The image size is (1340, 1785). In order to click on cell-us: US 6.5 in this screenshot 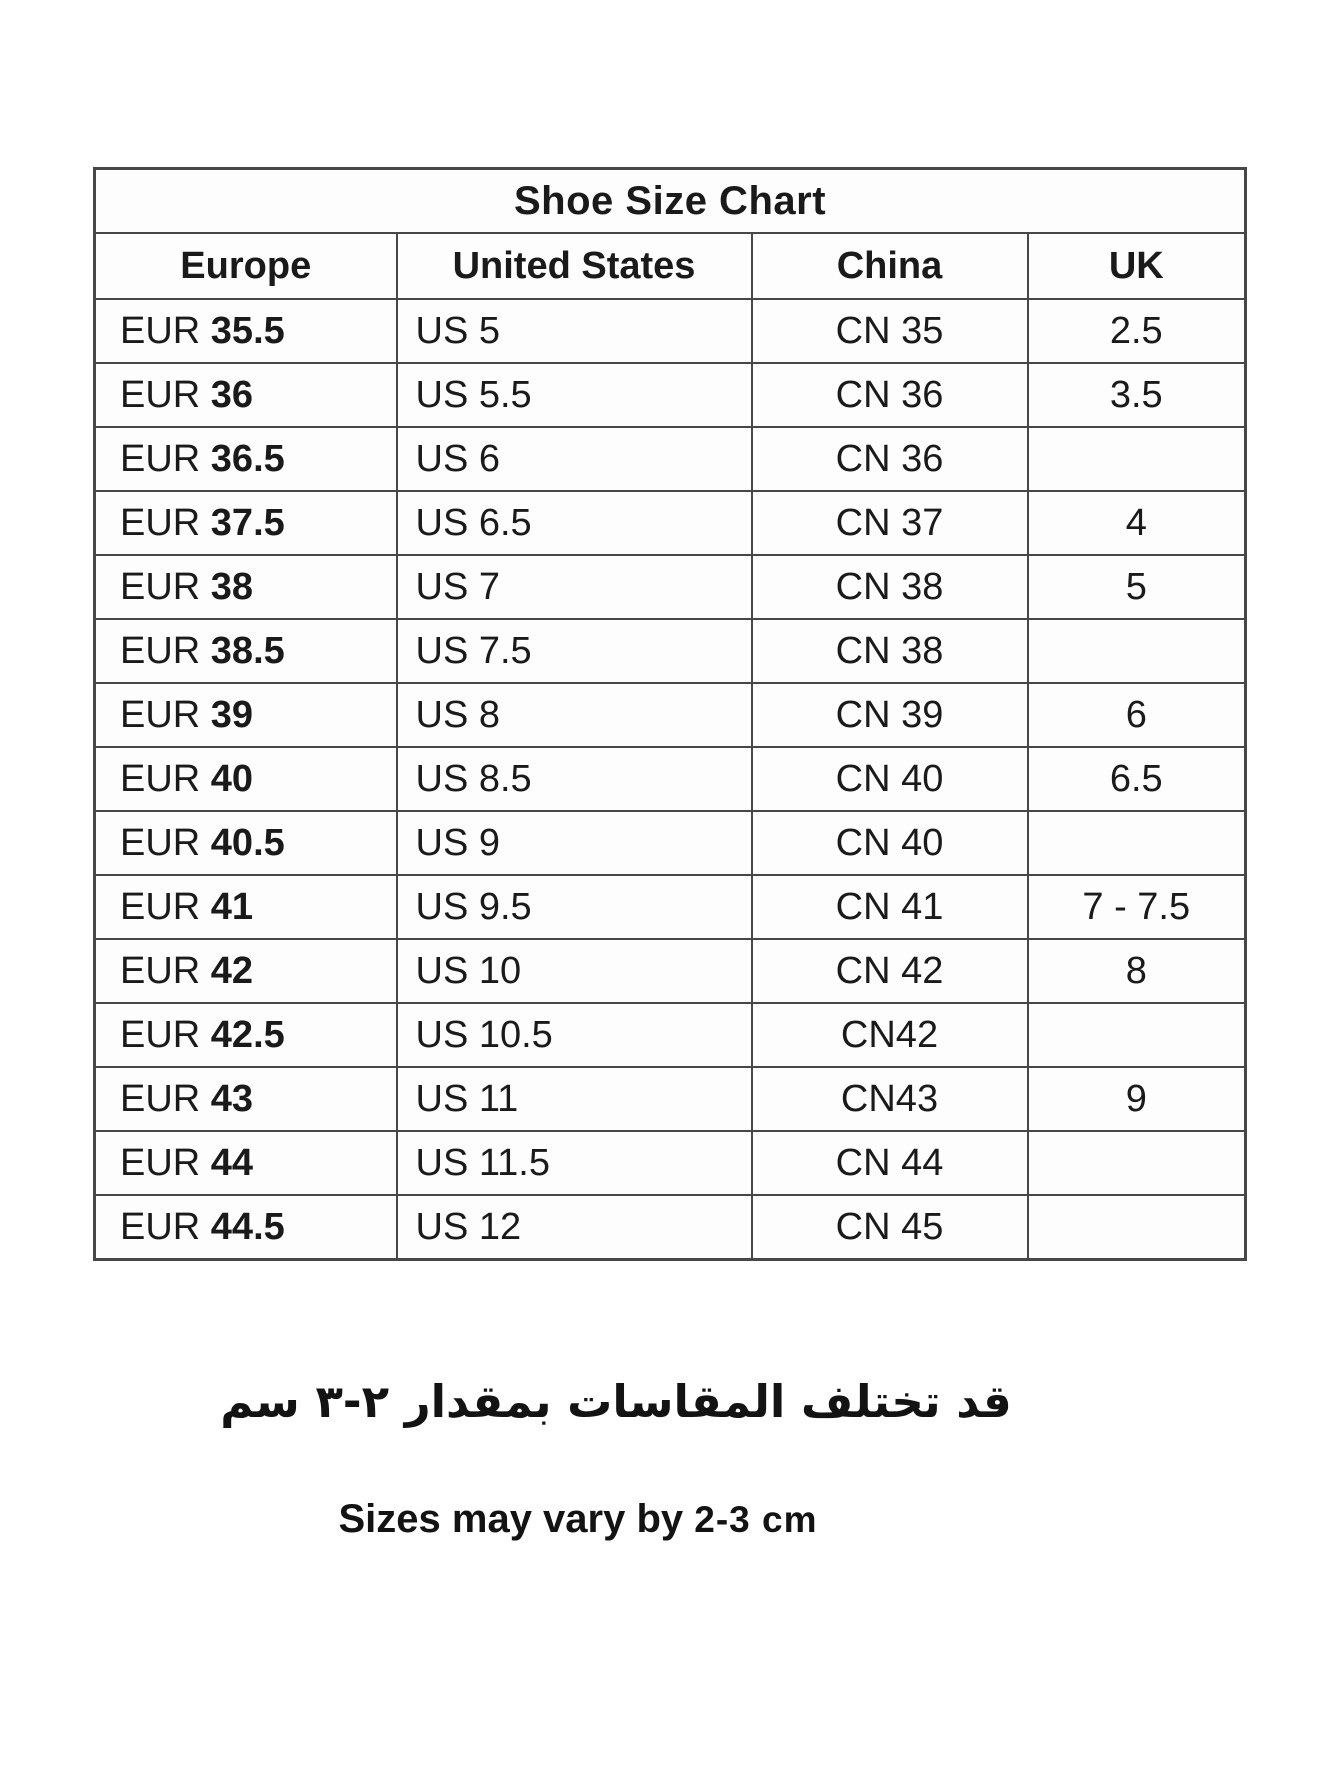, I will do `click(574, 523)`.